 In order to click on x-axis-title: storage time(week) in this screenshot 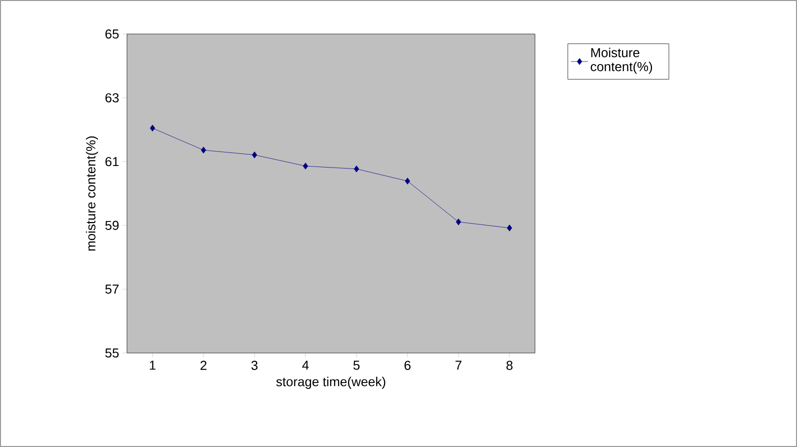, I will do `click(331, 382)`.